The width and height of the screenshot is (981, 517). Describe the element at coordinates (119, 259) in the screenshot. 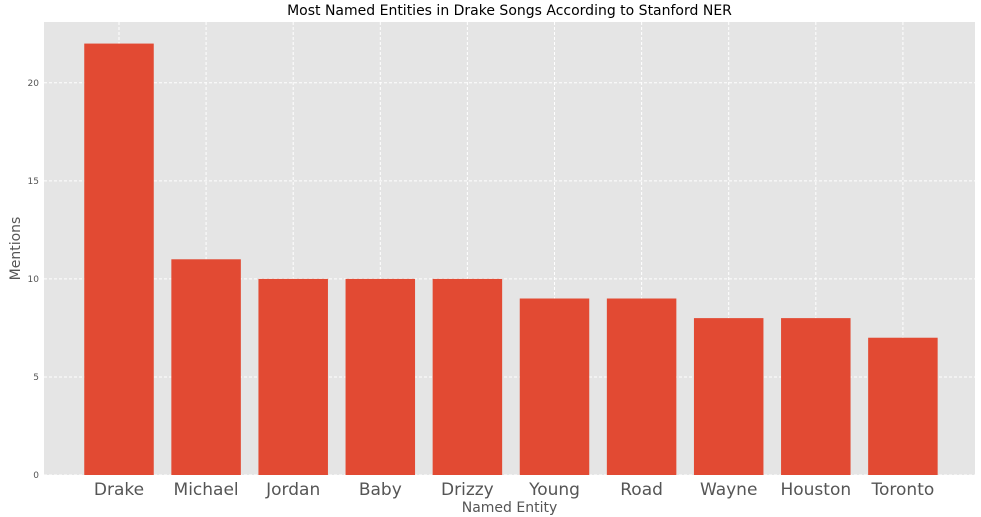

I see `bar-drake` at that location.